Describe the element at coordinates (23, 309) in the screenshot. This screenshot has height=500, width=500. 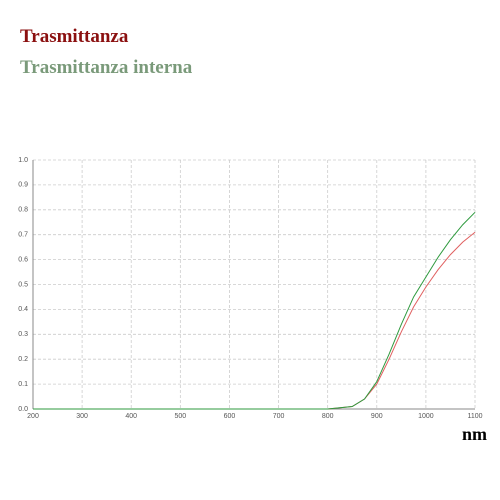
I see `y-tick-label: 0.4` at that location.